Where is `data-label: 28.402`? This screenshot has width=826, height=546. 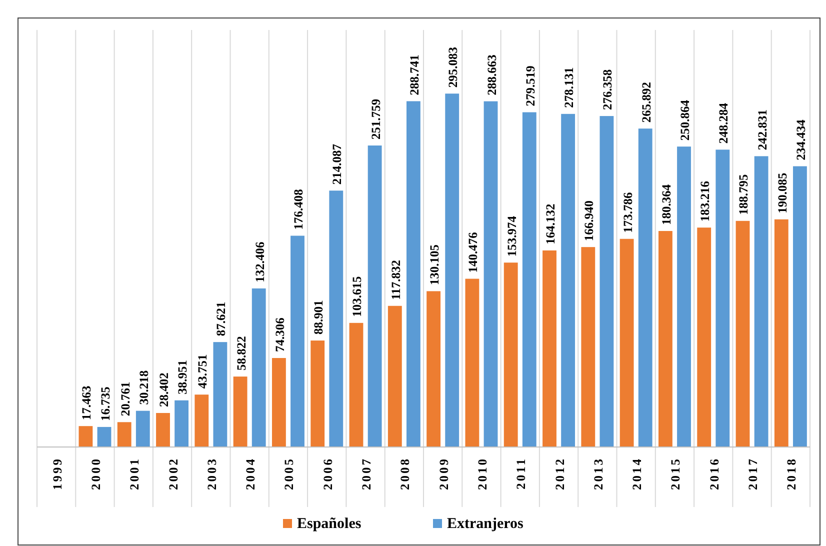 data-label: 28.402 is located at coordinates (164, 389).